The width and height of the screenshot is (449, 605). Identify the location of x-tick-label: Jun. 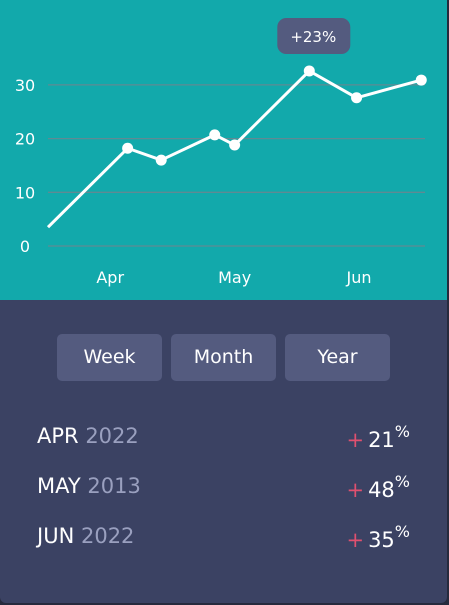
(359, 277).